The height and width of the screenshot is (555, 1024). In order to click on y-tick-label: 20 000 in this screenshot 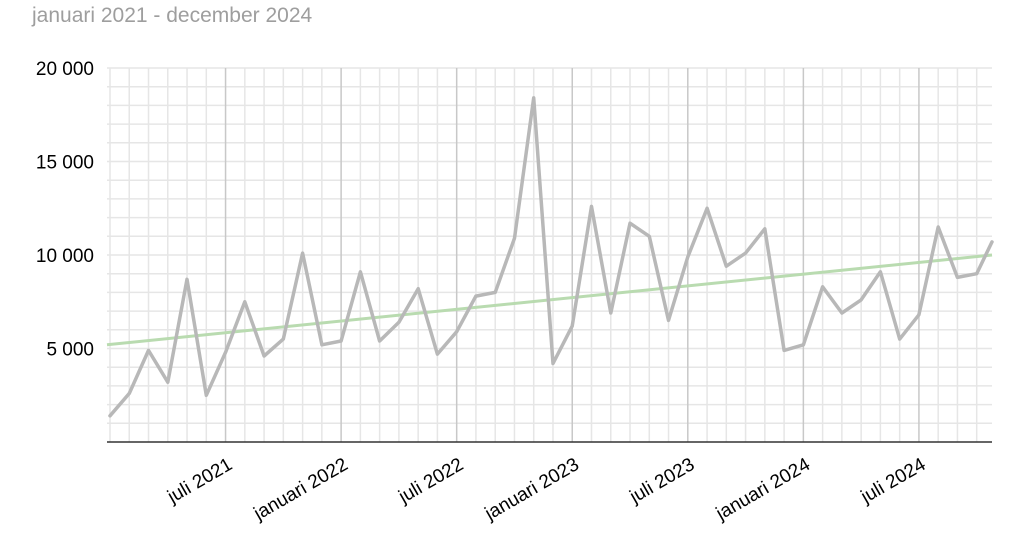, I will do `click(65, 69)`.